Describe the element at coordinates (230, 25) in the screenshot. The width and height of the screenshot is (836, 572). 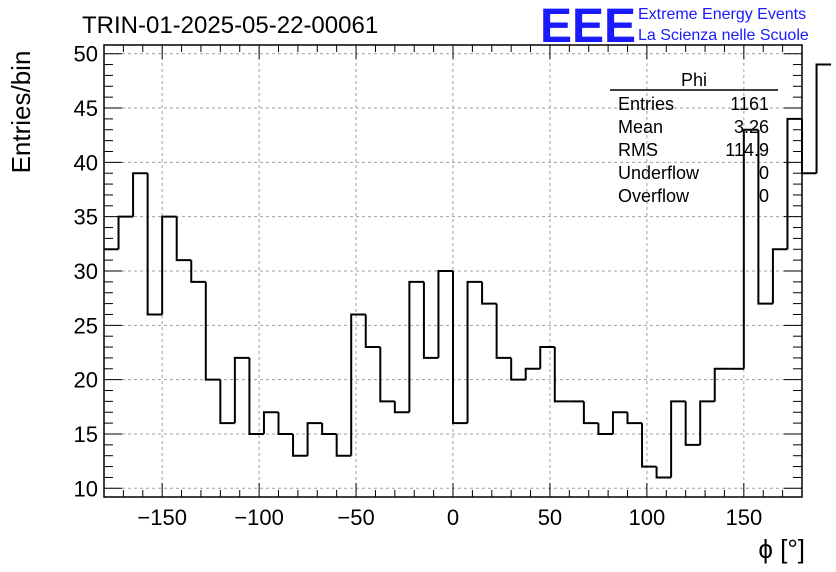
I see `chart-title: TRIN-01-2025-05-22-00061` at that location.